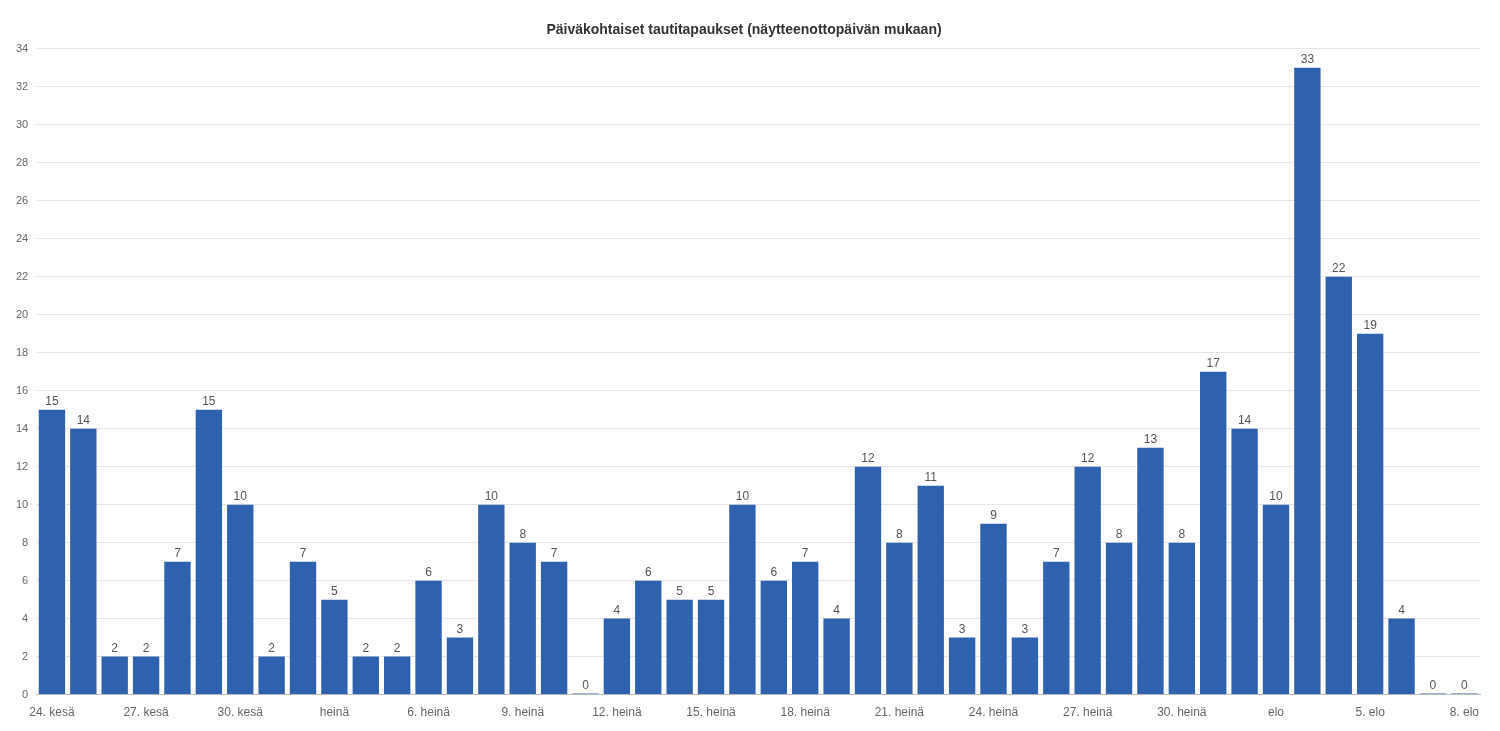 Image resolution: width=1500 pixels, height=731 pixels. I want to click on data-label: 19, so click(1370, 325).